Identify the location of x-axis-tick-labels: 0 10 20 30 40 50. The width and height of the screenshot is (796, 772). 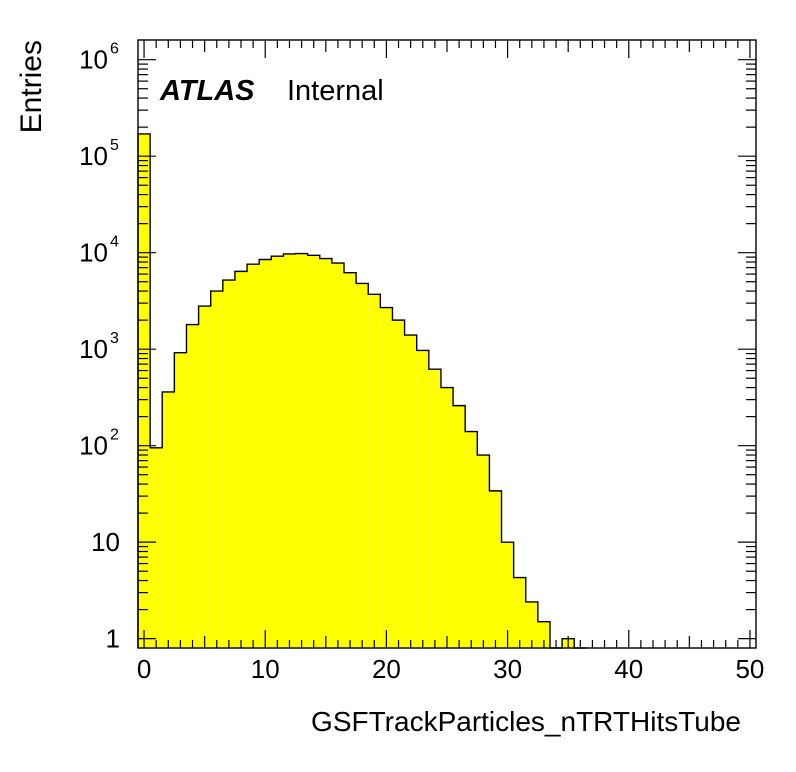
(451, 669).